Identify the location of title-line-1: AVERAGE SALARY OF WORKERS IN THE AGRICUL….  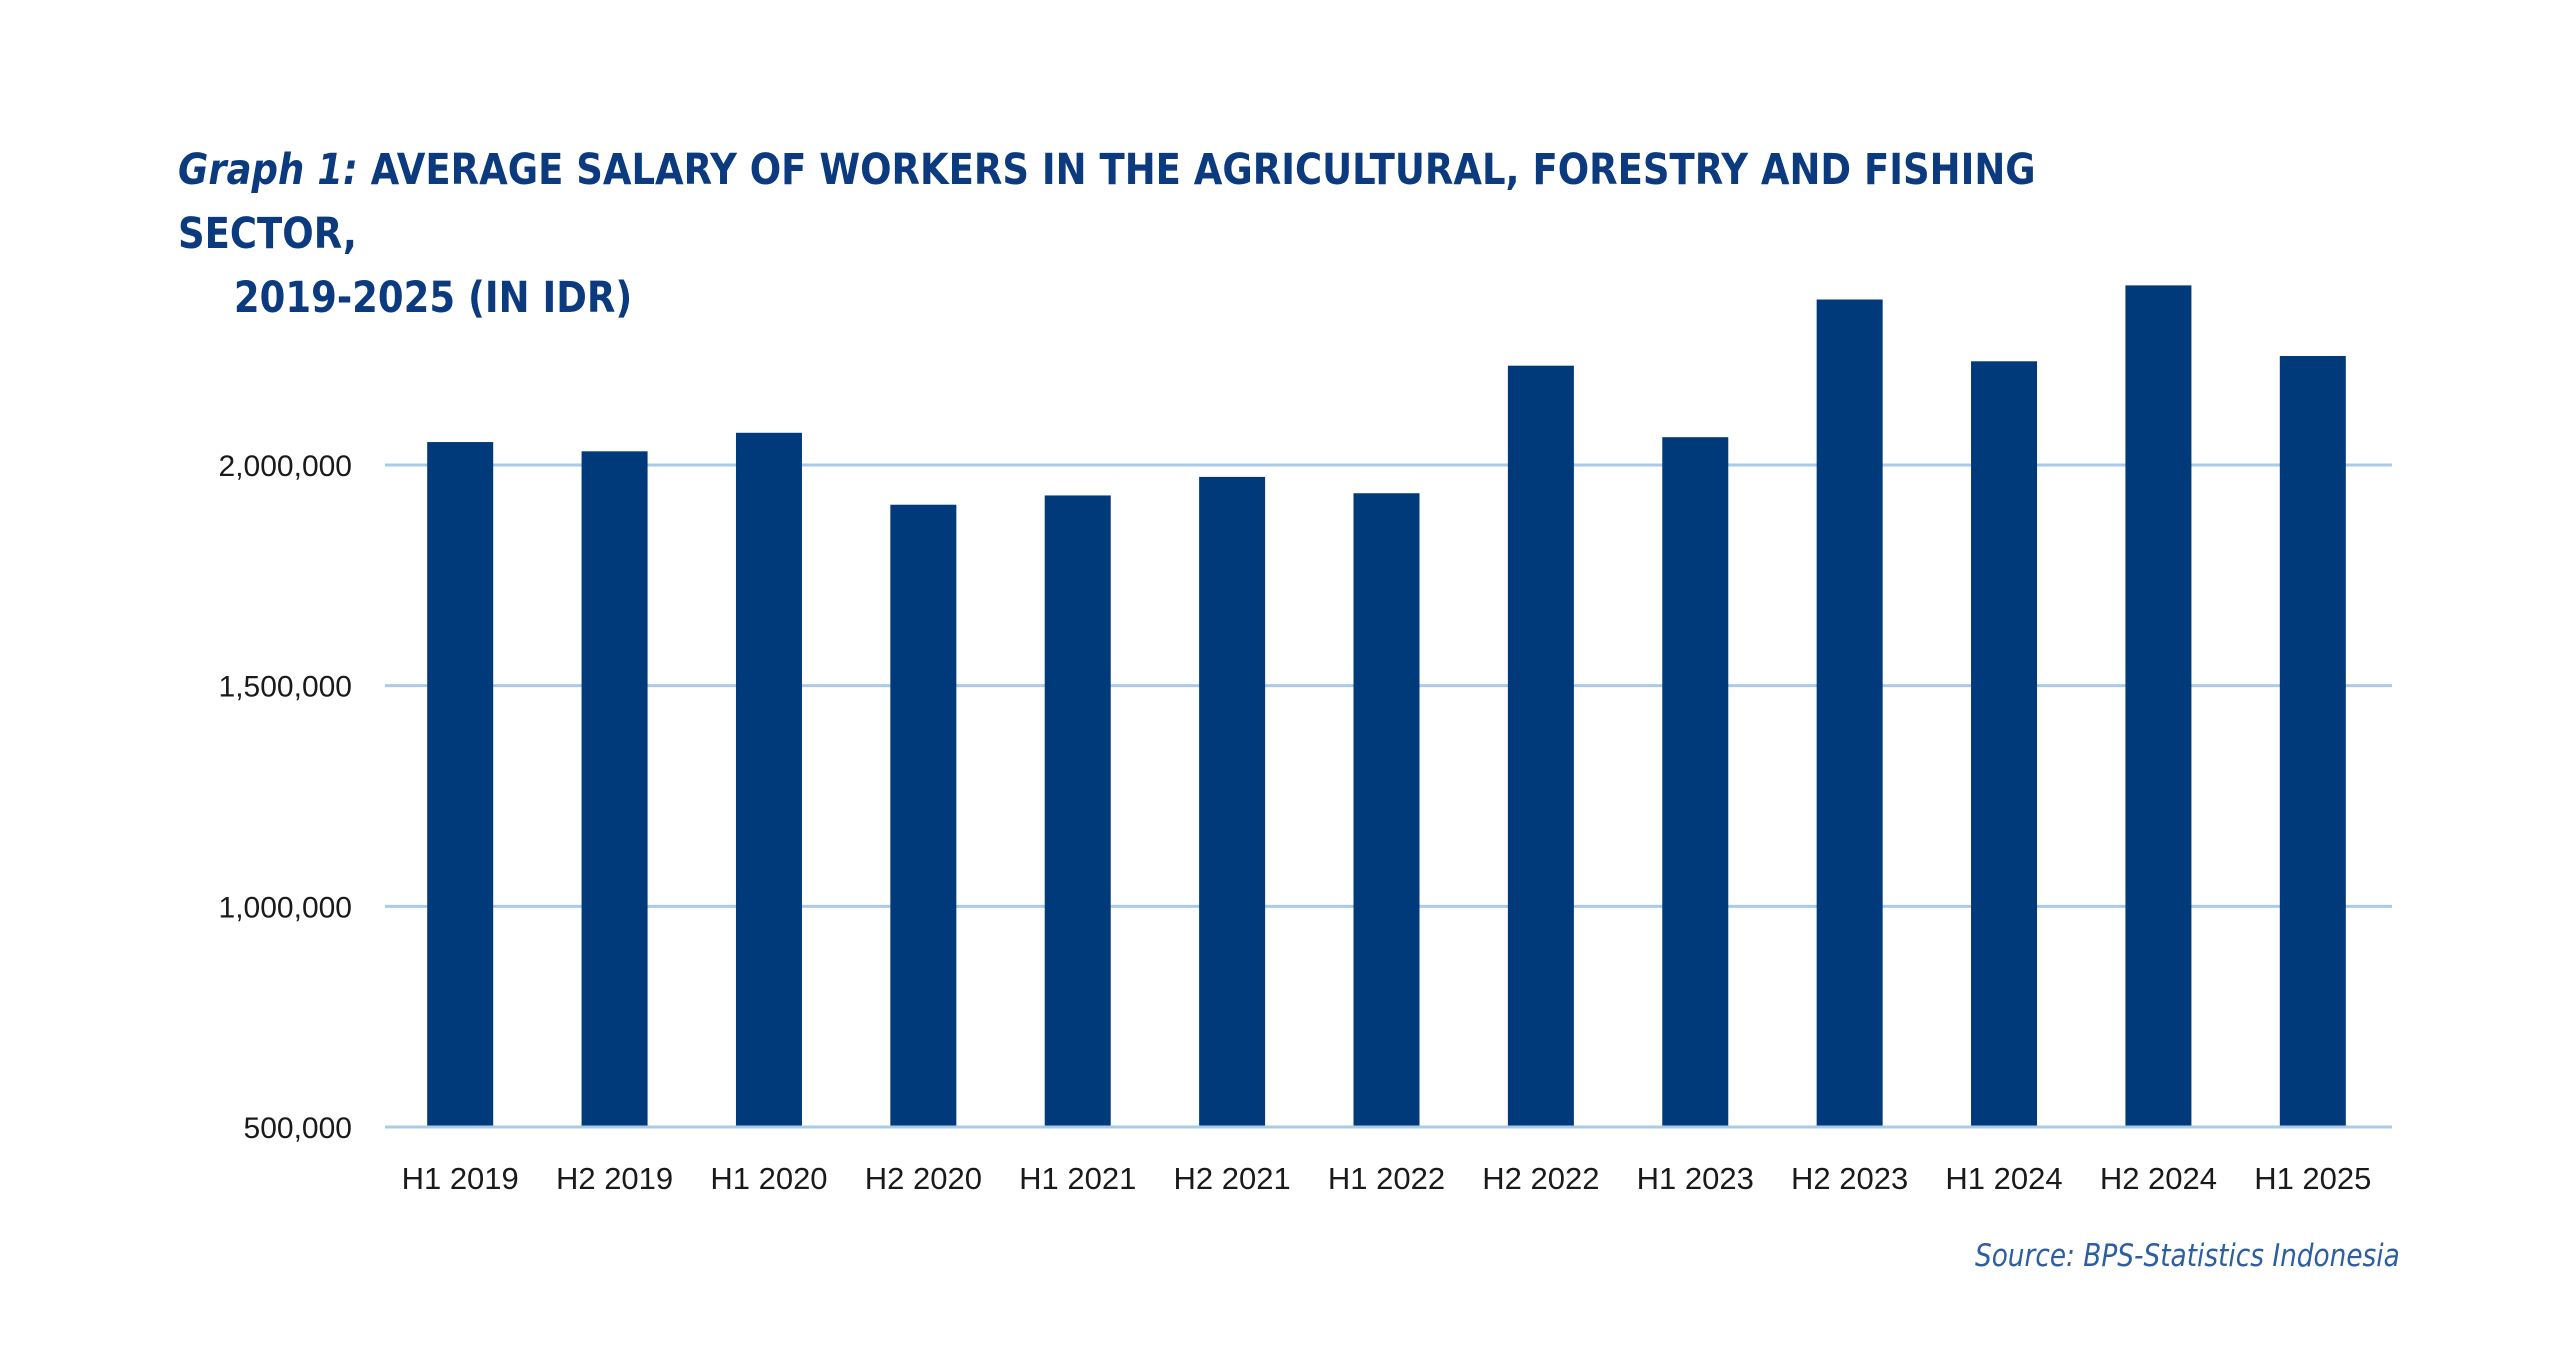
(1107, 202).